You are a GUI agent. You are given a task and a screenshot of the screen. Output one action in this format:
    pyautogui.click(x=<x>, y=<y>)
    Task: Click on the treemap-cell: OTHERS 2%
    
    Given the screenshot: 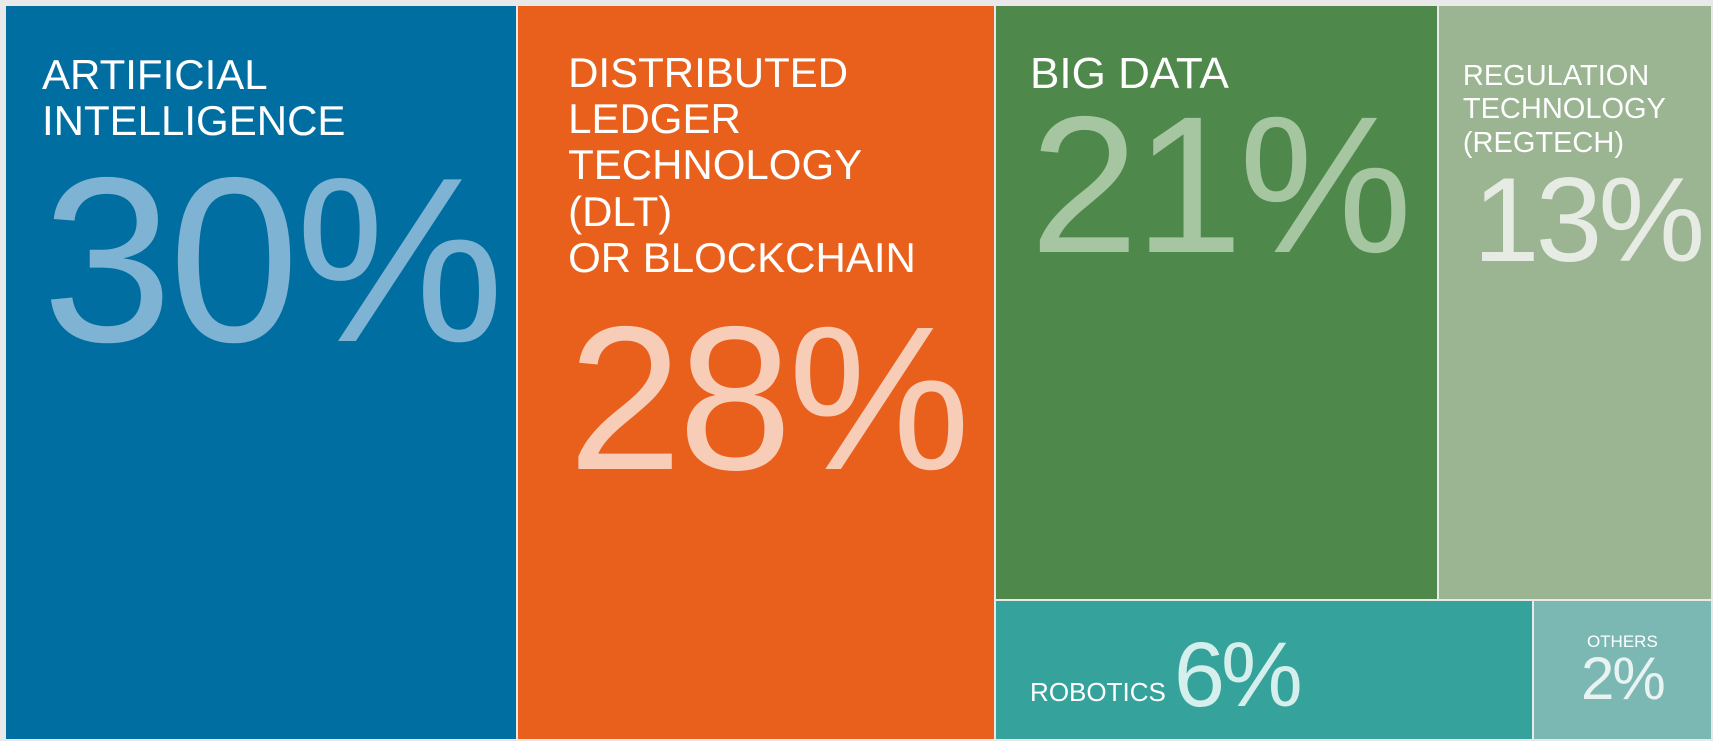 What is the action you would take?
    pyautogui.click(x=1622, y=670)
    